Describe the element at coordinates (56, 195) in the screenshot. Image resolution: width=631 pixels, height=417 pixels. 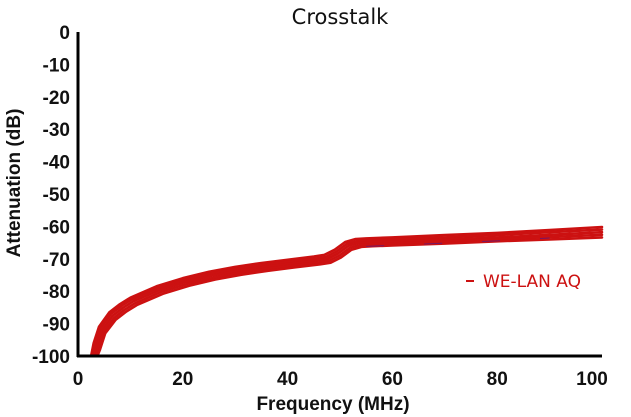
I see `y-tick-label: -50` at that location.